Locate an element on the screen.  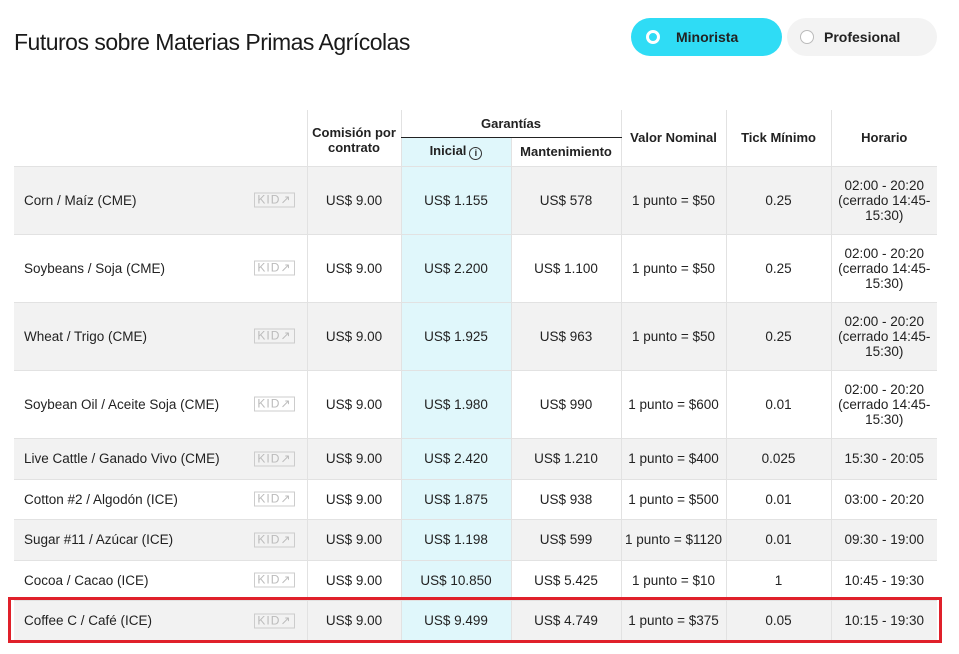
tick-cell: 0.025 is located at coordinates (778, 458).